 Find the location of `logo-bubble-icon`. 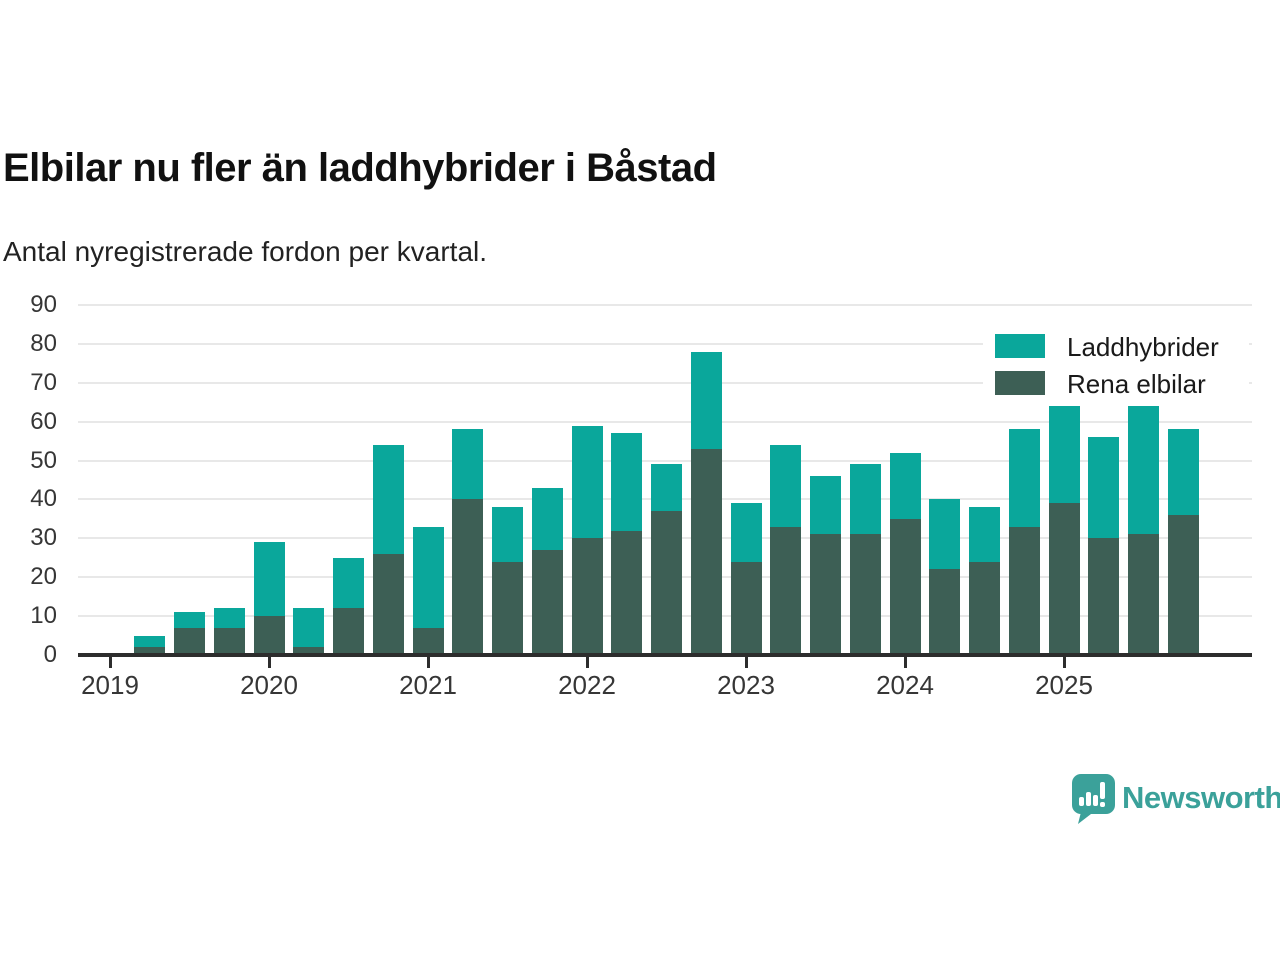

logo-bubble-icon is located at coordinates (1093, 799).